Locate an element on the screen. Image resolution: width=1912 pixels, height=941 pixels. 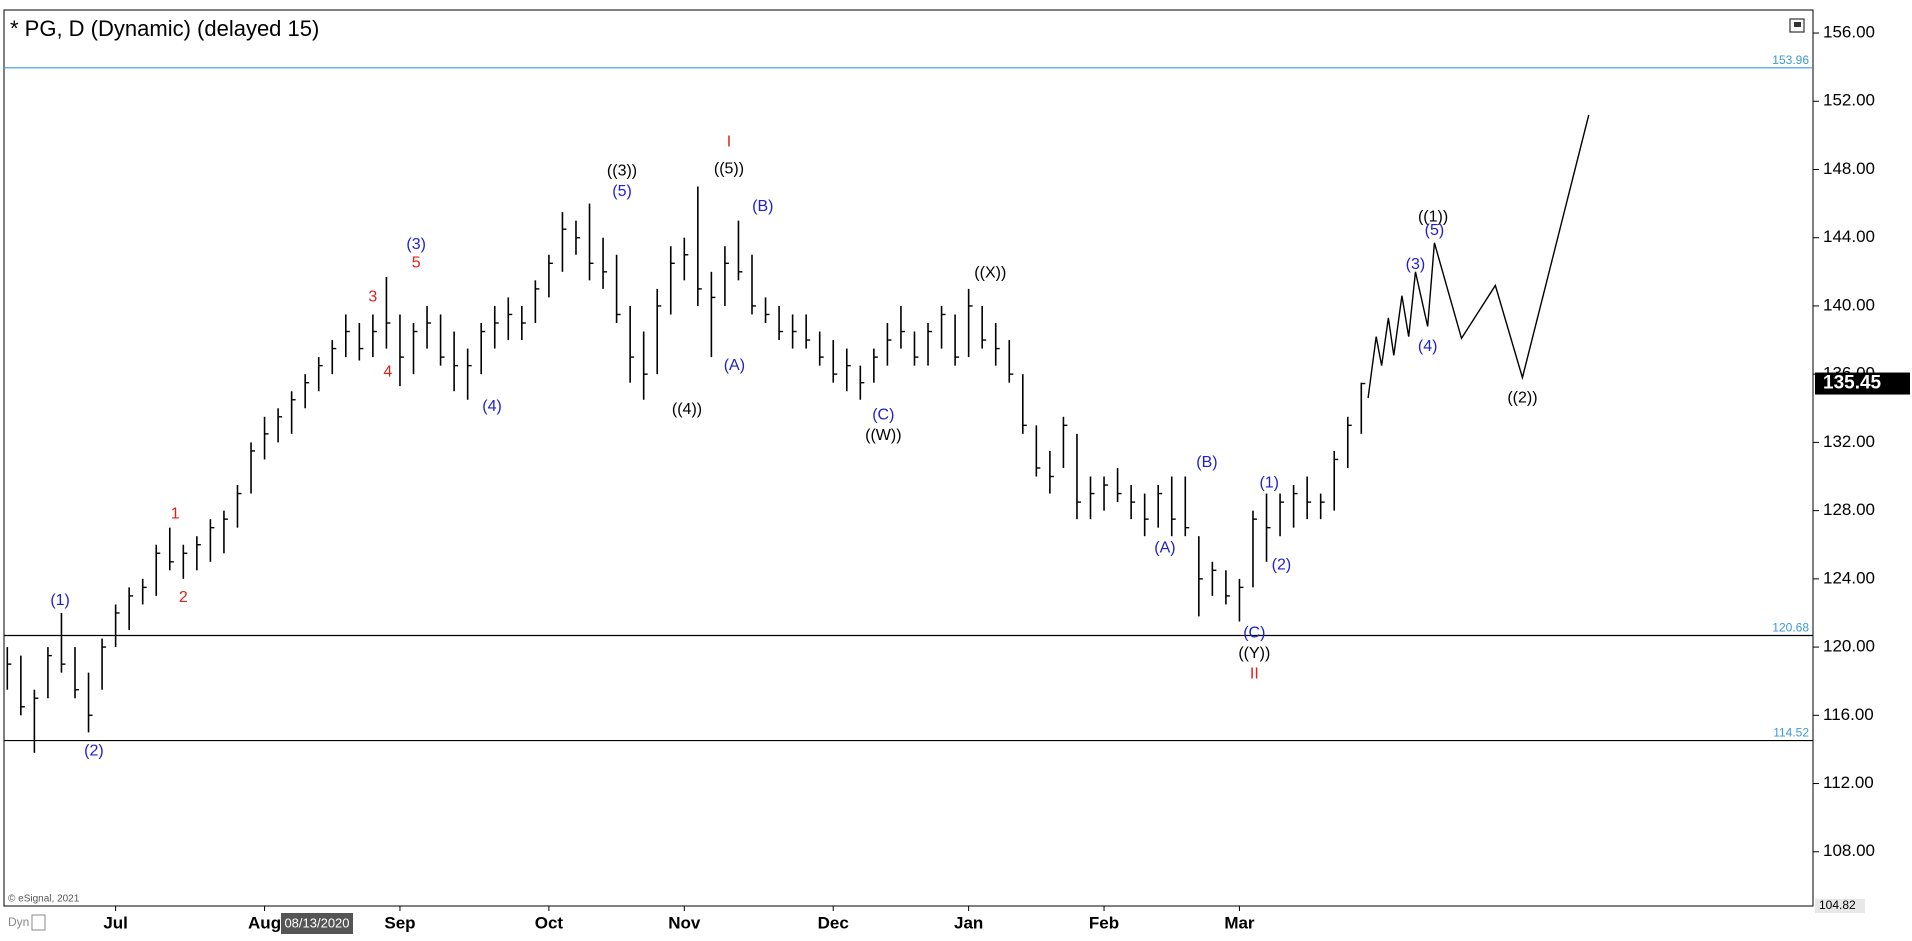
axis-min-label: 104.82 is located at coordinates (1837, 905).